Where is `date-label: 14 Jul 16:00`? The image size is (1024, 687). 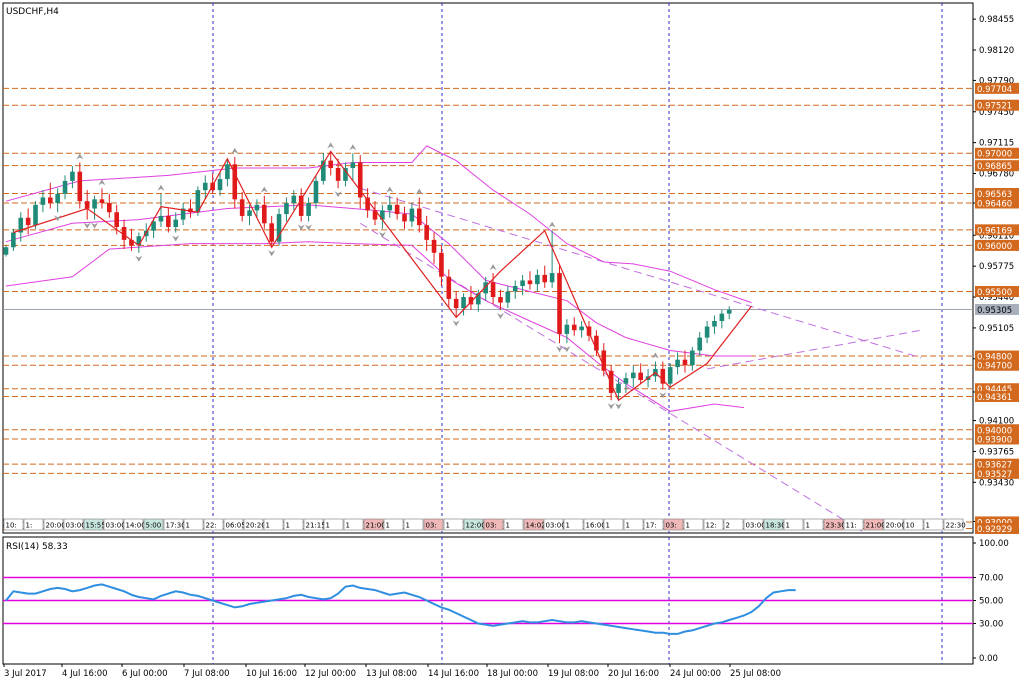
date-label: 14 Jul 16:00 is located at coordinates (453, 674).